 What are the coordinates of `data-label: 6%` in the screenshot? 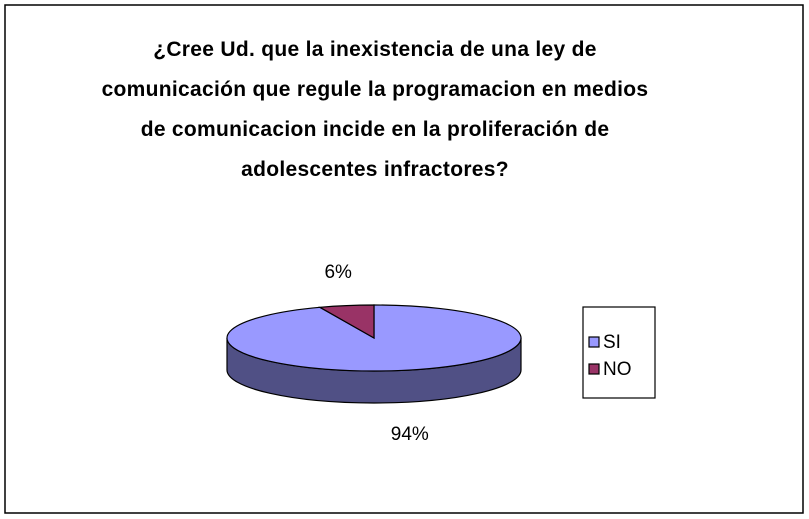 It's located at (338, 272).